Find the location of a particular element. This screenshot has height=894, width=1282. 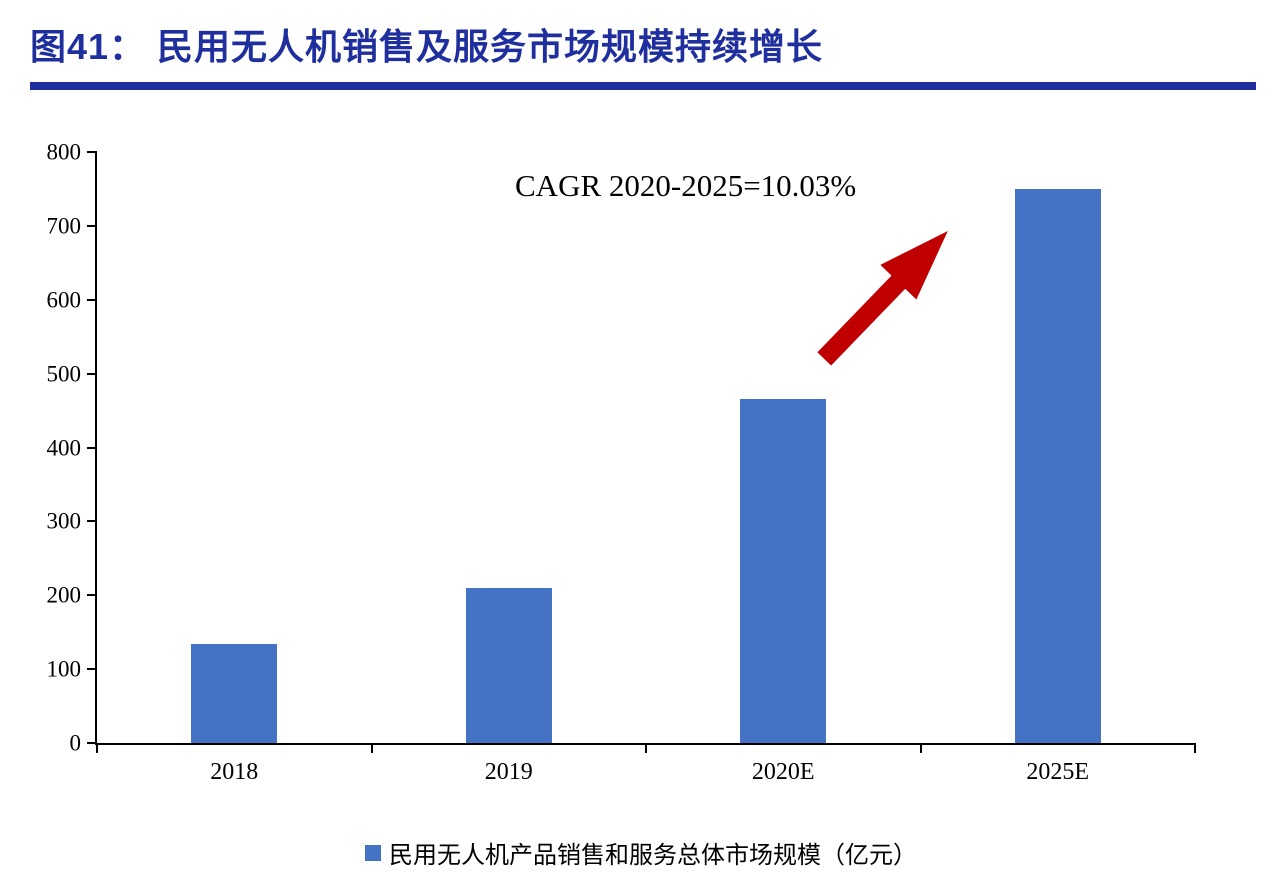

y-axis-tick-label: 300 is located at coordinates (64, 521).